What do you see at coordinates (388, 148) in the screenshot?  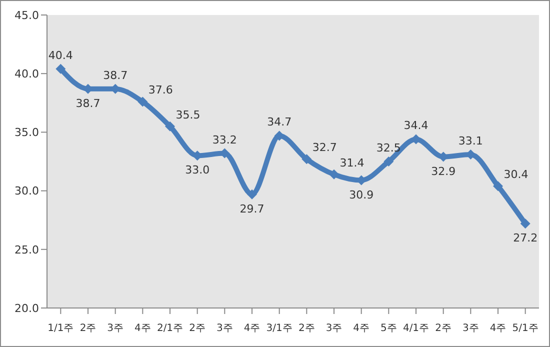 I see `data-label: 32.5` at bounding box center [388, 148].